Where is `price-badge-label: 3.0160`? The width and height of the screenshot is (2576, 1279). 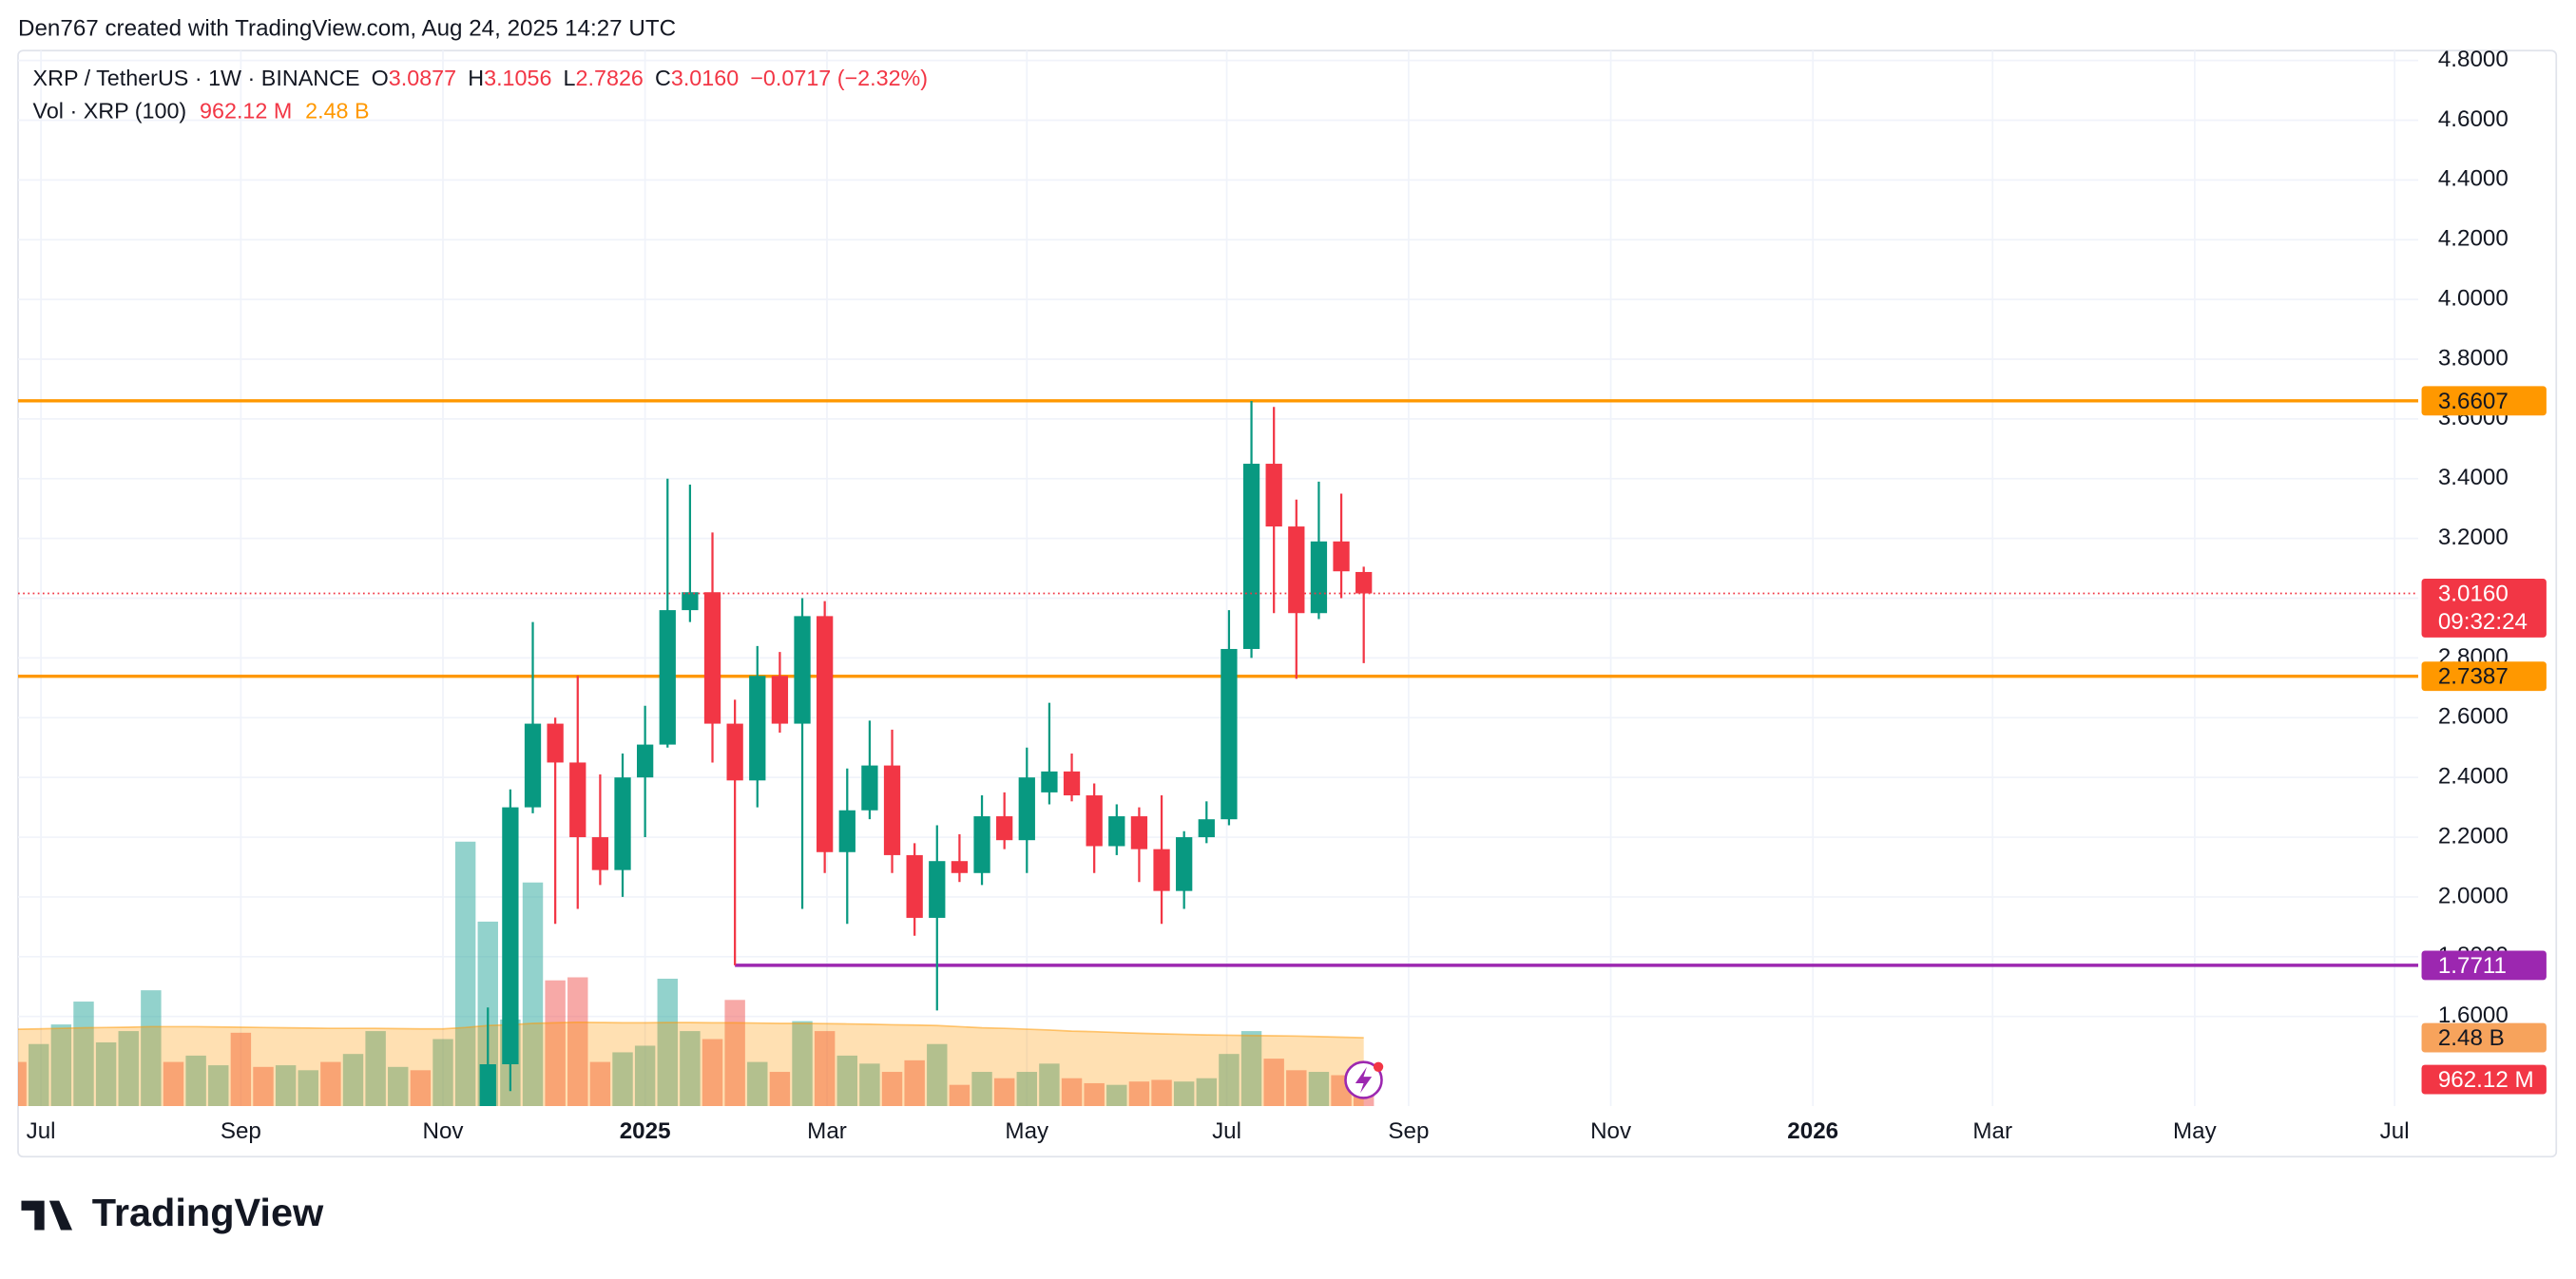
price-badge-label: 3.0160 is located at coordinates (2473, 594).